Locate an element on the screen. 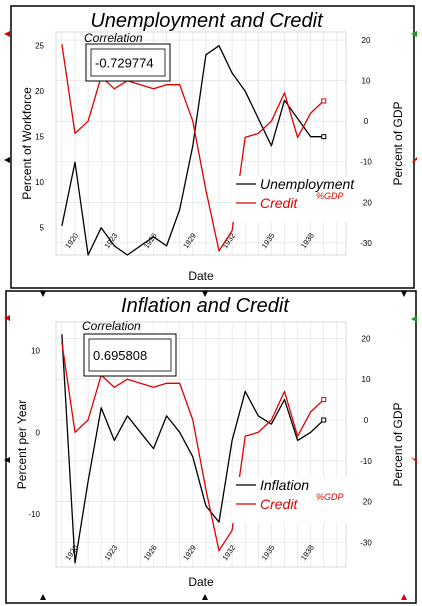 The width and height of the screenshot is (422, 606). legend-label: Inflation is located at coordinates (284, 485).